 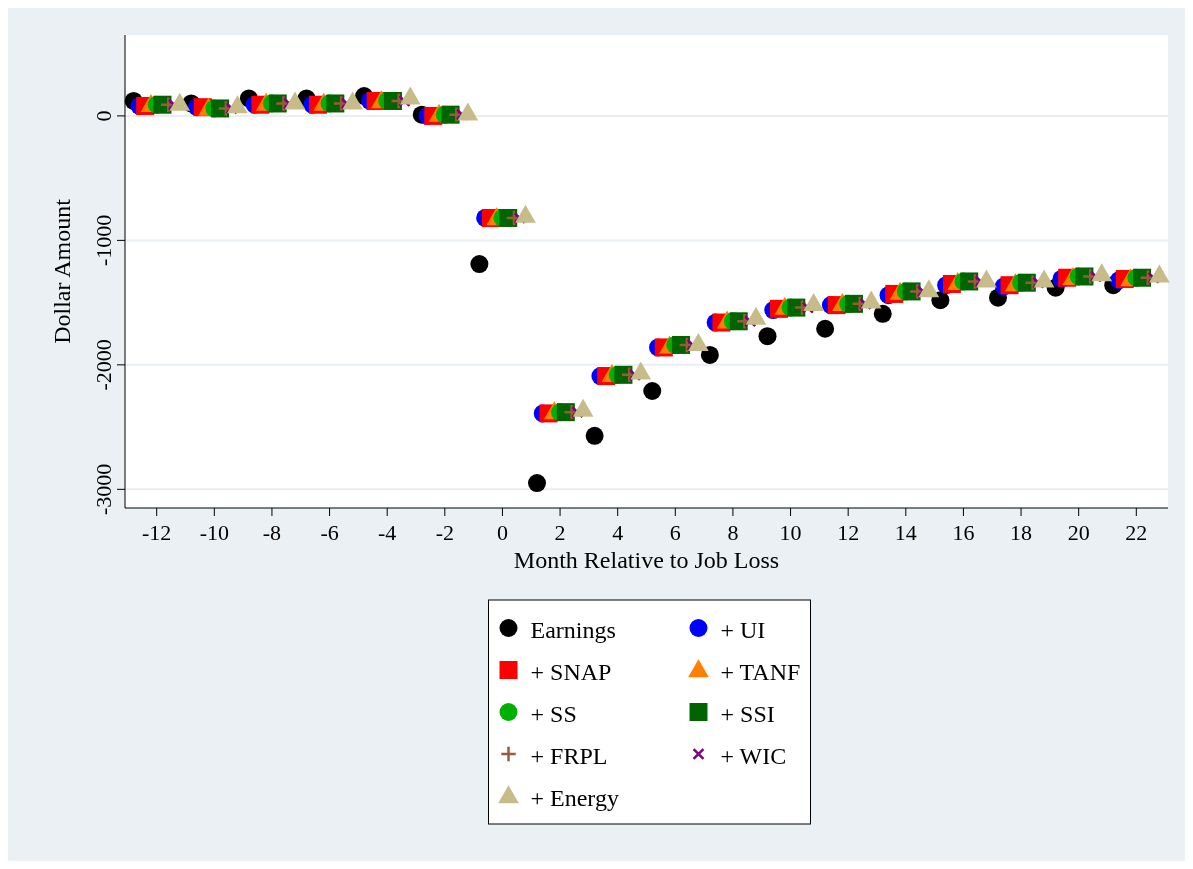 I want to click on x-tick-label: 4, so click(x=618, y=532).